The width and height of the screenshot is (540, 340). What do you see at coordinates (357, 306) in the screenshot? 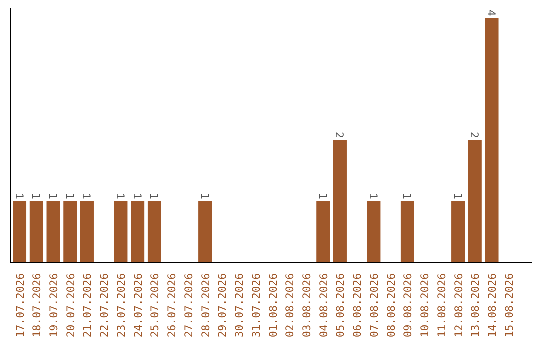
I see `x-tick-label: 06.08.2026` at bounding box center [357, 306].